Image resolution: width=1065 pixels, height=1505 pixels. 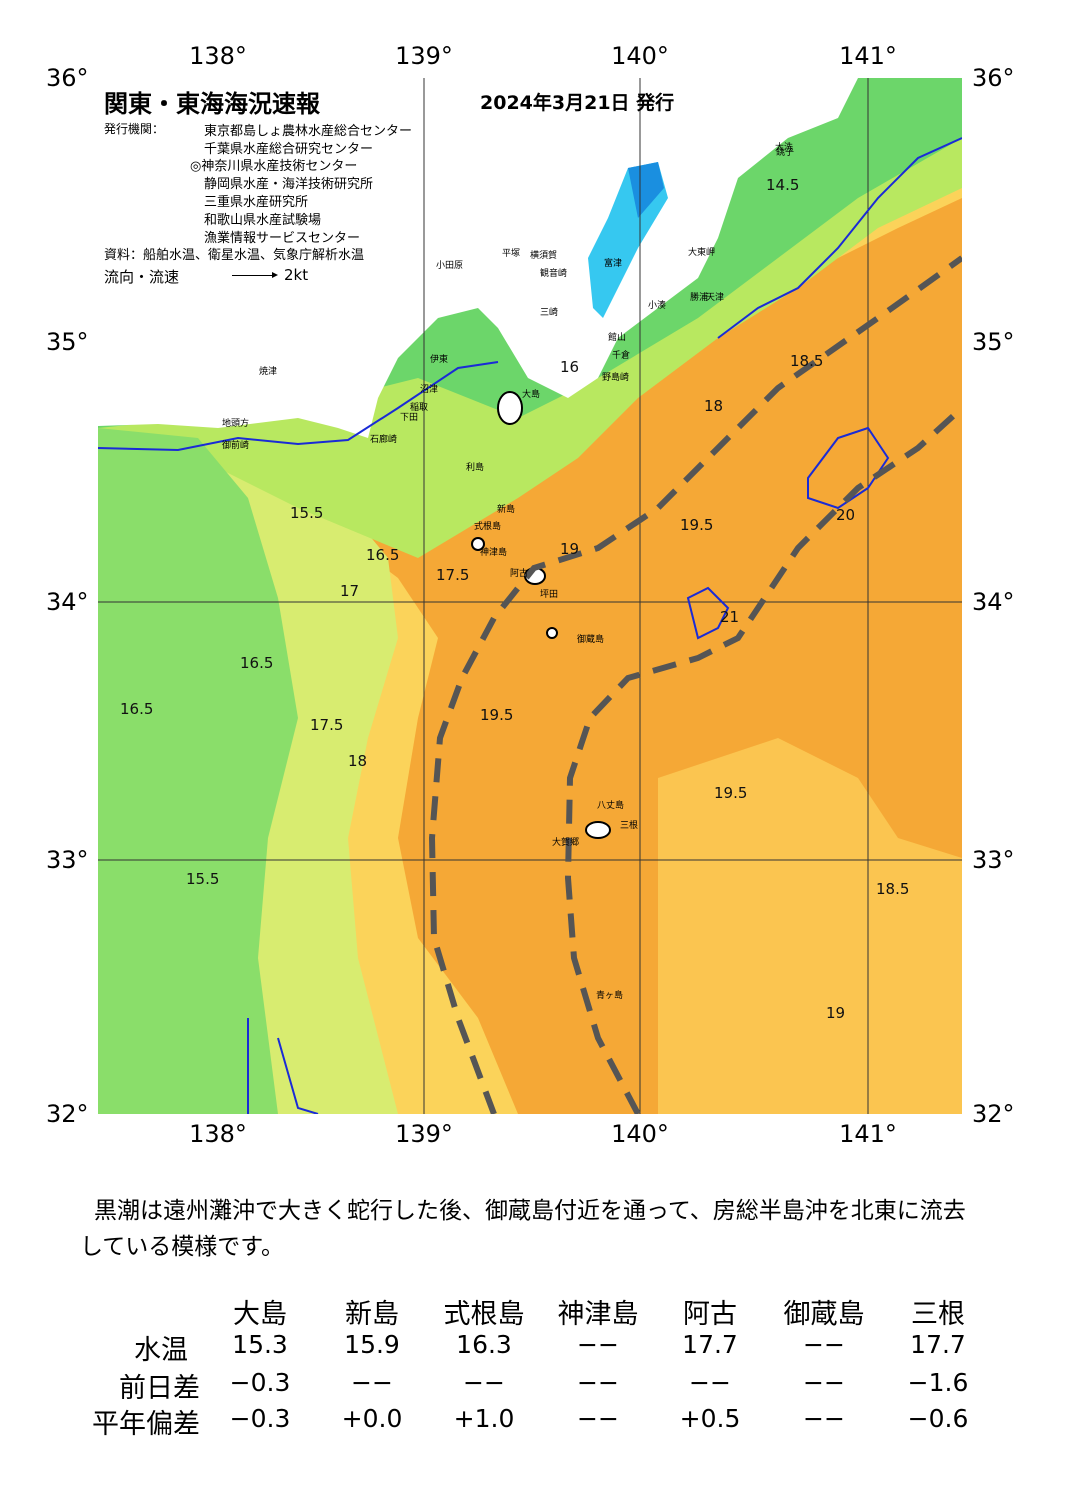 What do you see at coordinates (372, 1314) in the screenshot?
I see `table-column-header: 新島` at bounding box center [372, 1314].